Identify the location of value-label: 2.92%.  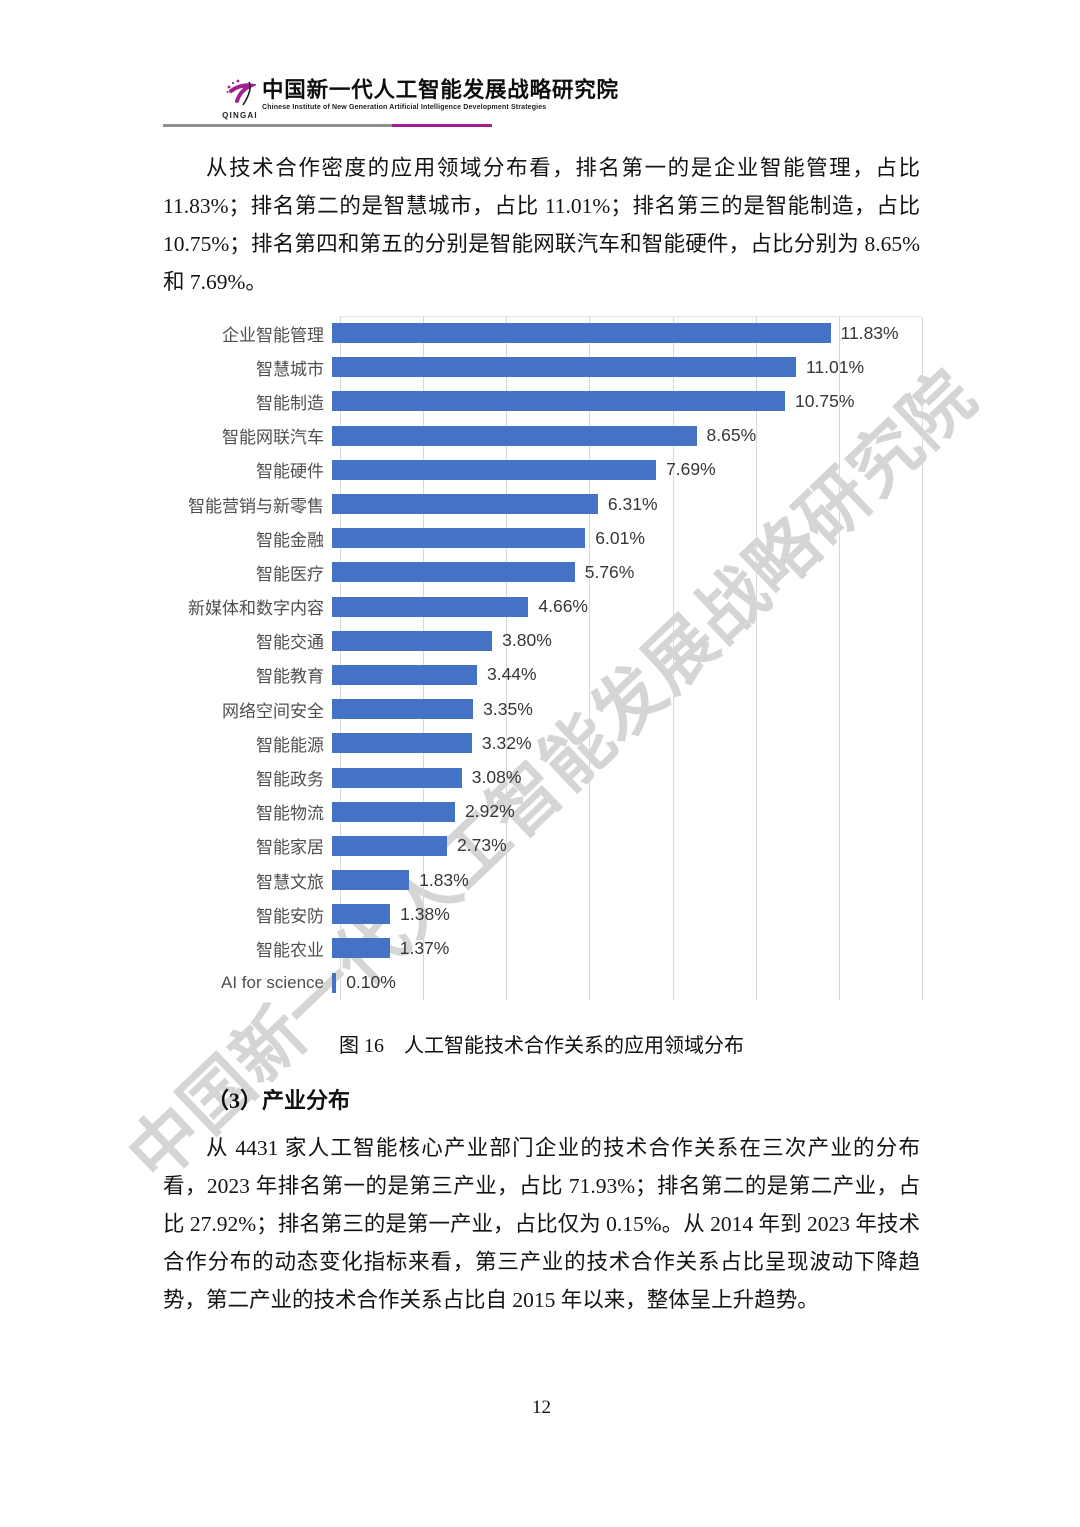
(490, 811).